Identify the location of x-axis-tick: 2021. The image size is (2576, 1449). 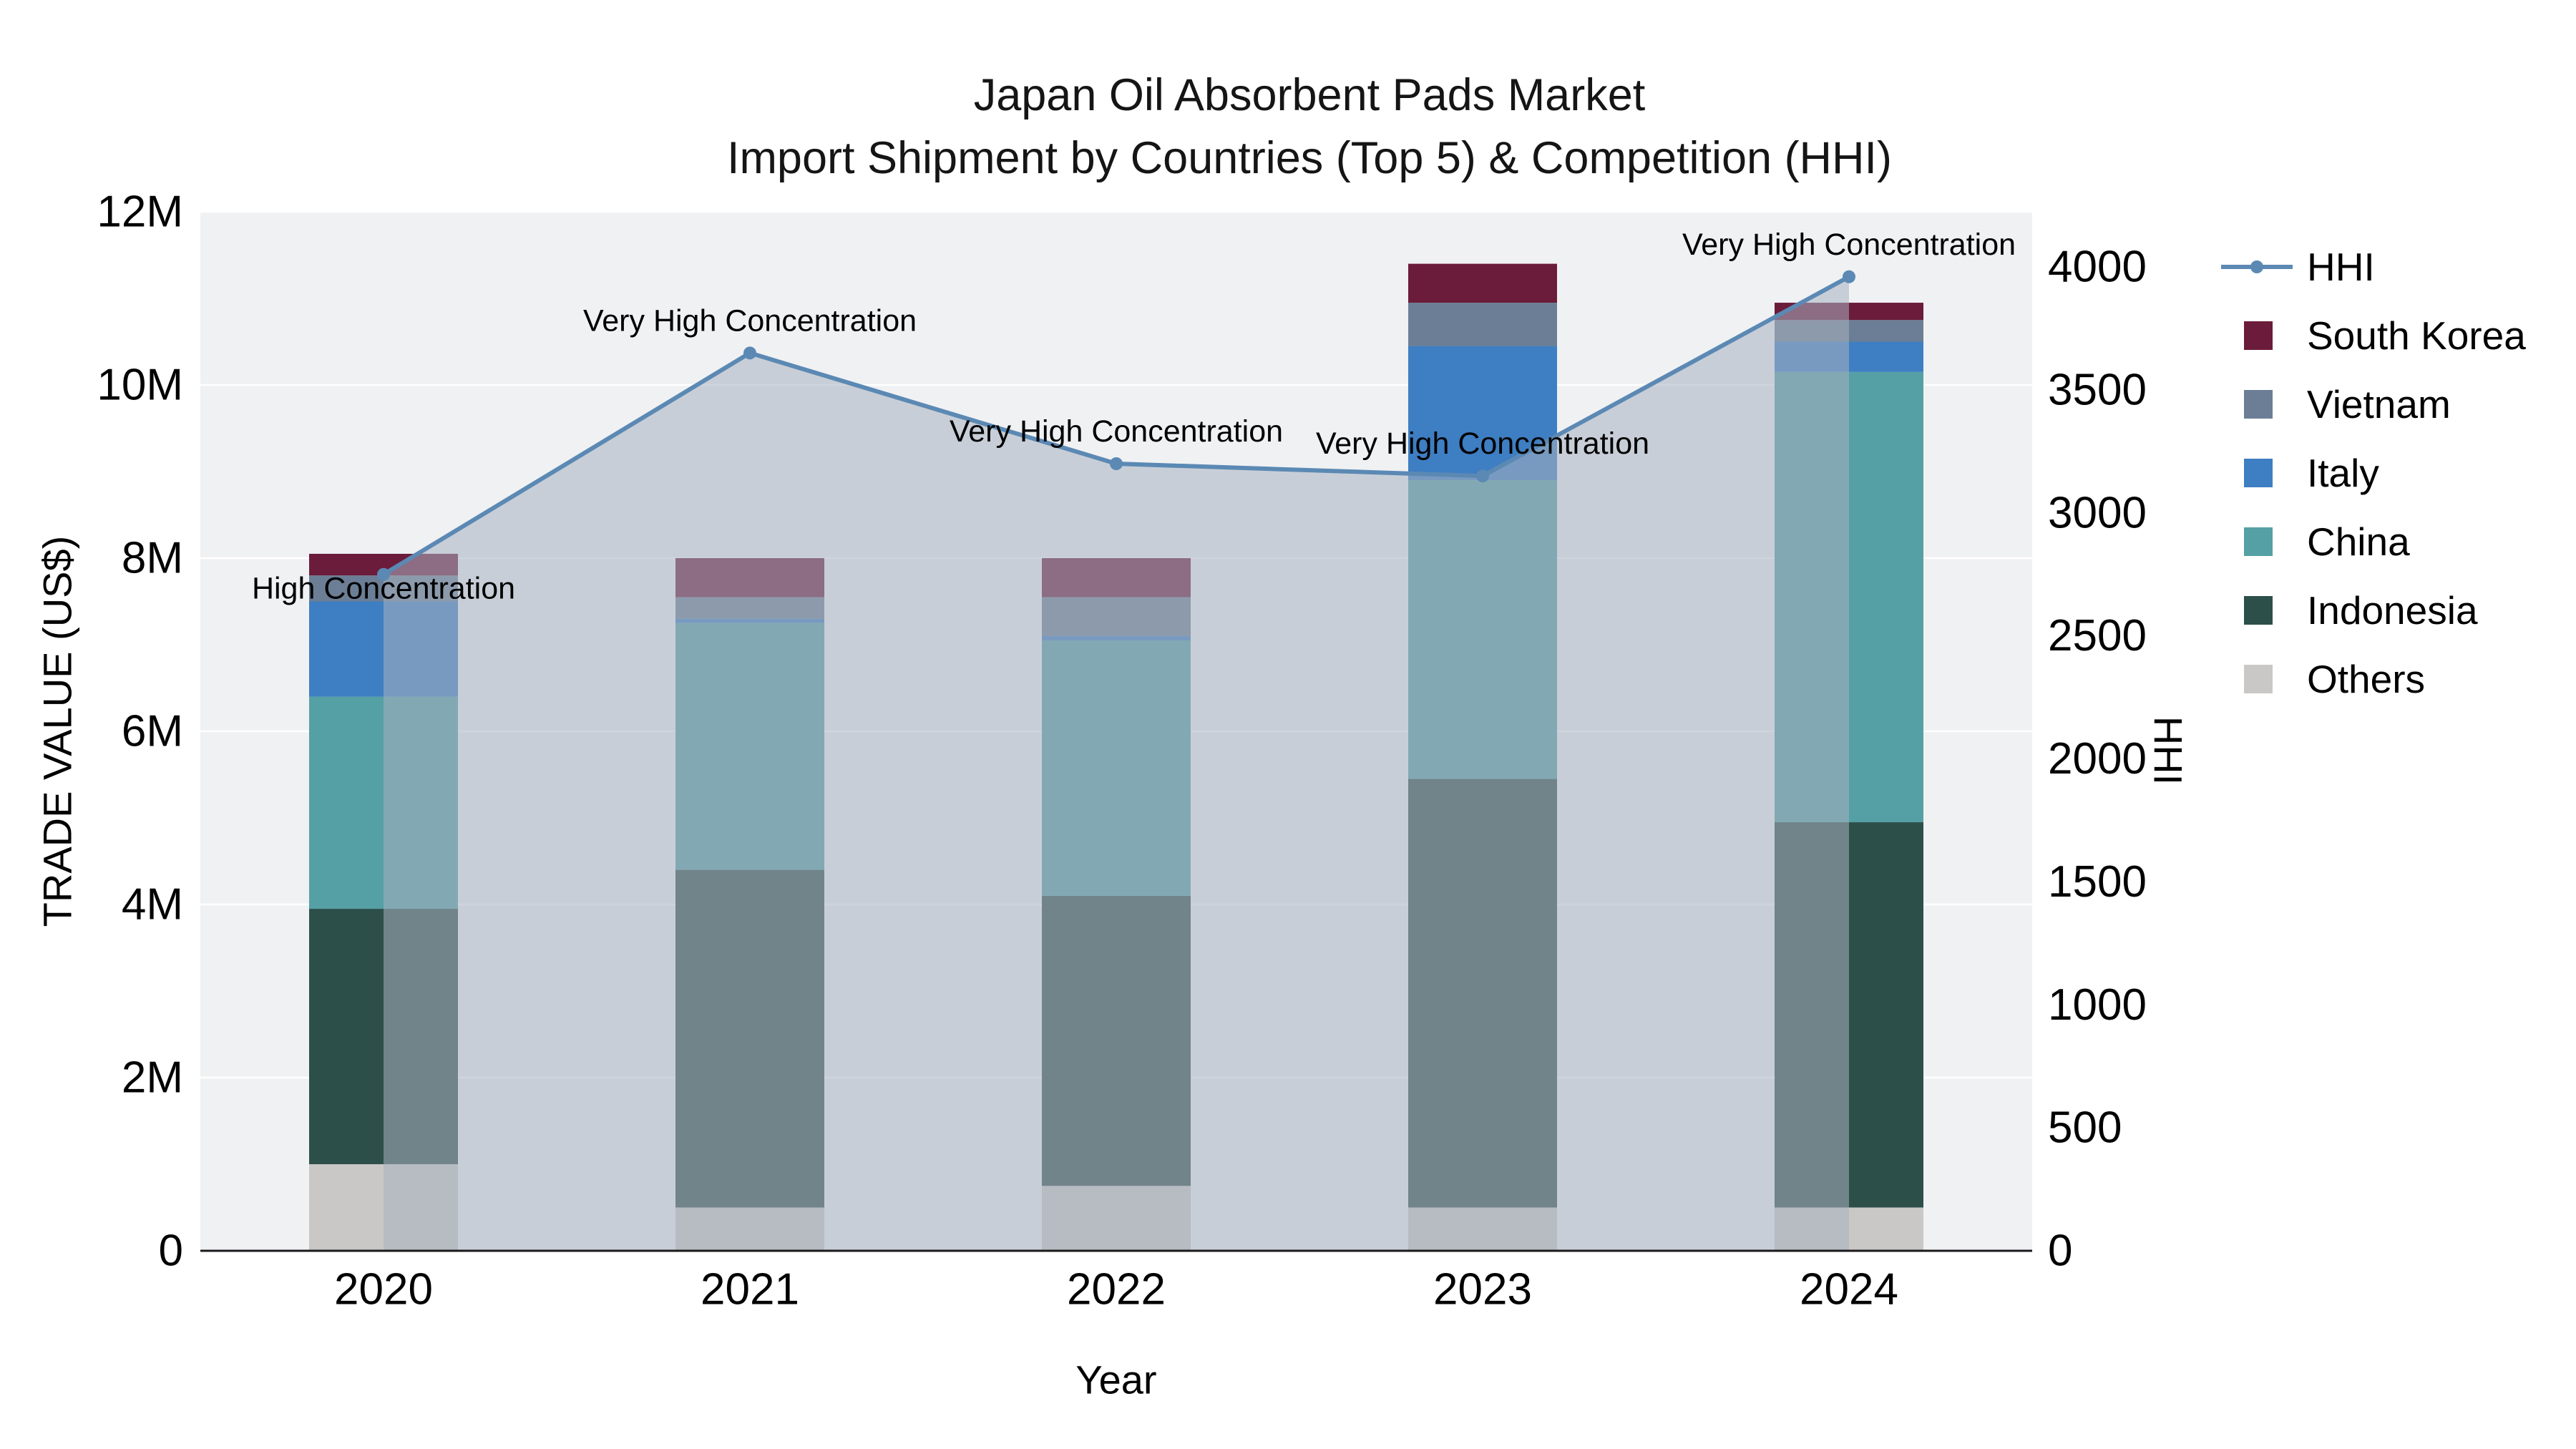
(750, 1289).